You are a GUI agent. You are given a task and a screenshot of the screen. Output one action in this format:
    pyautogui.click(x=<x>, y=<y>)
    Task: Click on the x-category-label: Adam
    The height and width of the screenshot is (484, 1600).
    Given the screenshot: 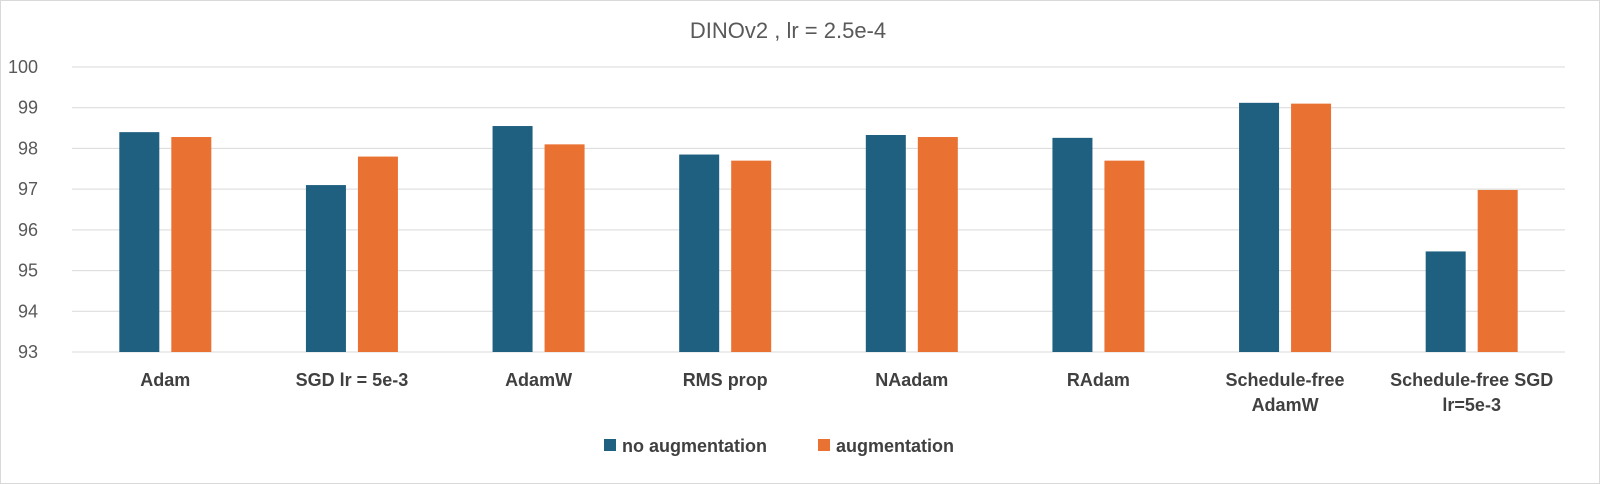 What is the action you would take?
    pyautogui.click(x=165, y=380)
    